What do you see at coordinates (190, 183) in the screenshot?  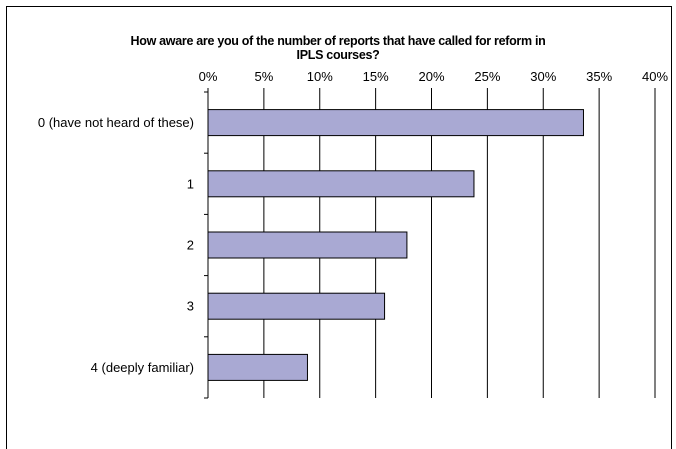 I see `category-label-1: 1` at bounding box center [190, 183].